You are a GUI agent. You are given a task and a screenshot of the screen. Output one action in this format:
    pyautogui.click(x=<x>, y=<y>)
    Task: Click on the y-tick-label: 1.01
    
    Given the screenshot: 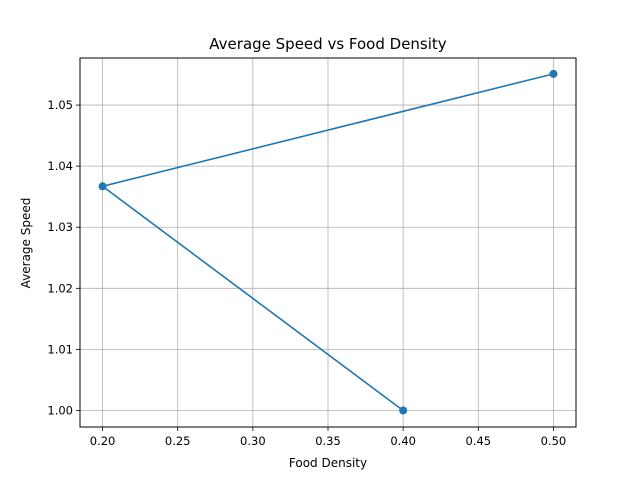 What is the action you would take?
    pyautogui.click(x=60, y=349)
    